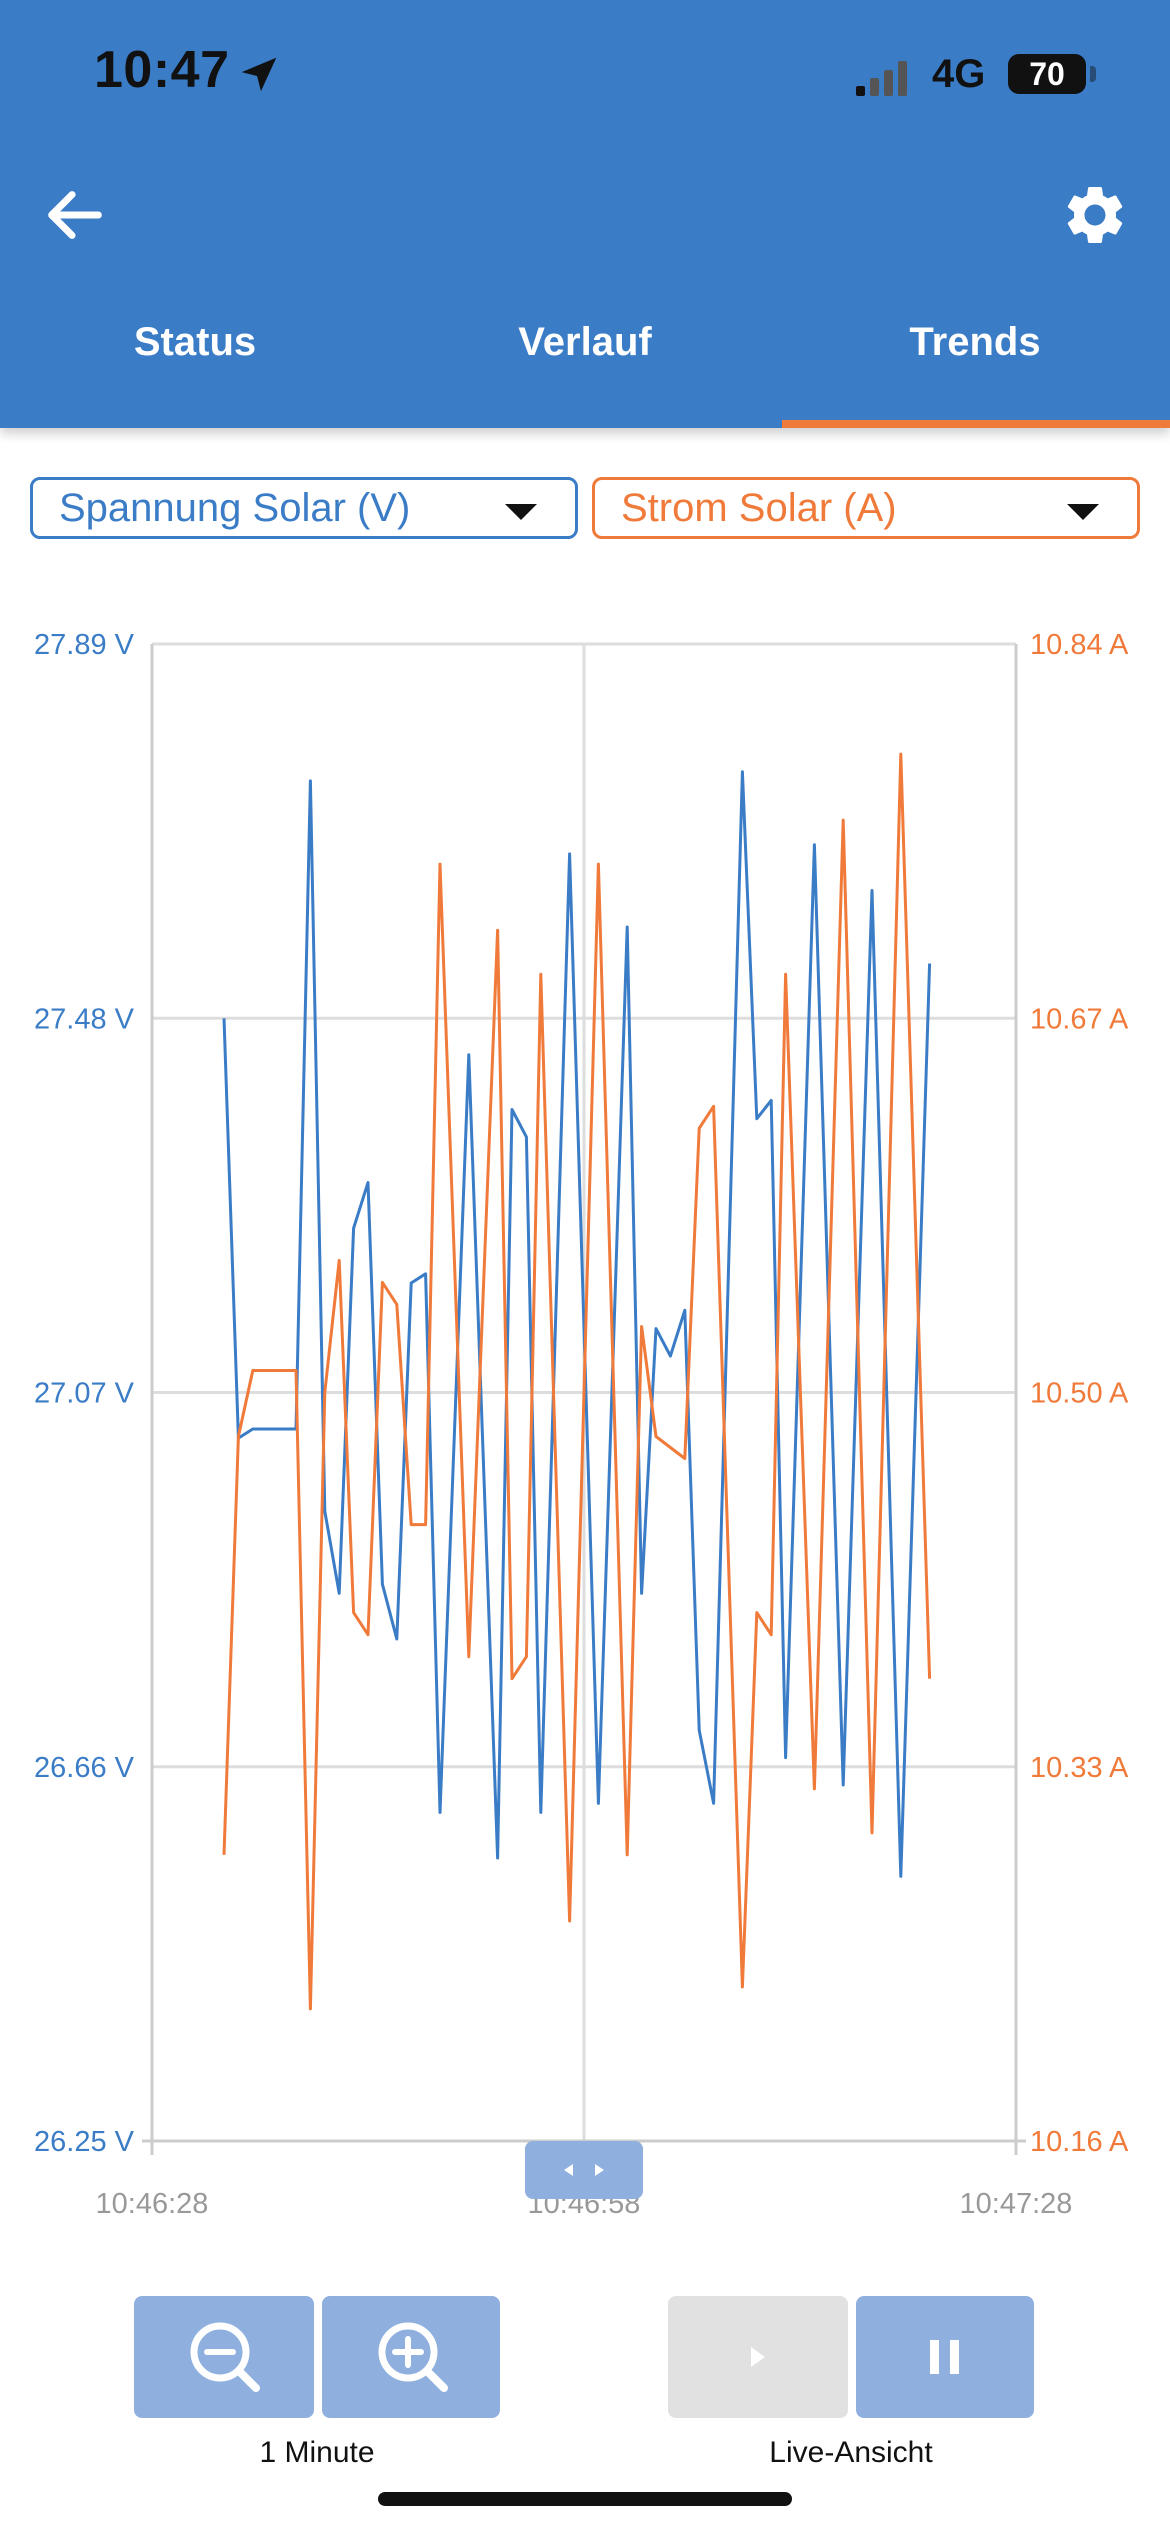 The image size is (1170, 2532). I want to click on signal-icon, so click(881, 78).